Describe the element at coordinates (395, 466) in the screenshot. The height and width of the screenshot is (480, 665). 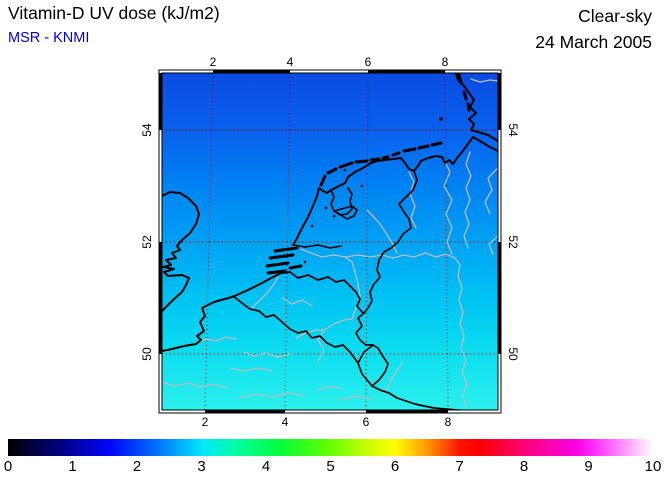
I see `colorbar-tick: 6` at that location.